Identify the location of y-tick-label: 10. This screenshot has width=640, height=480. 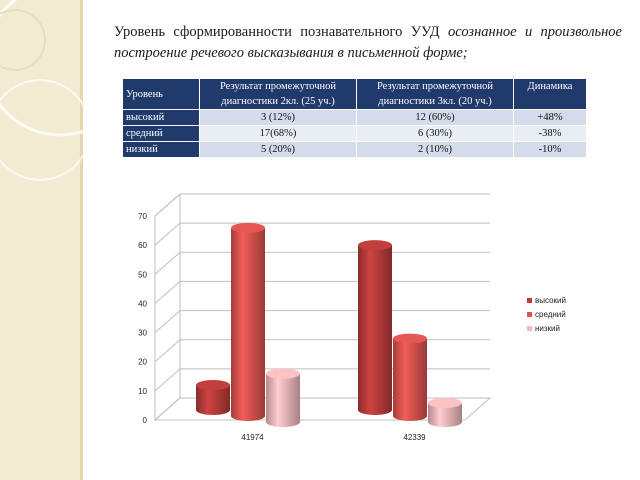
(142, 391).